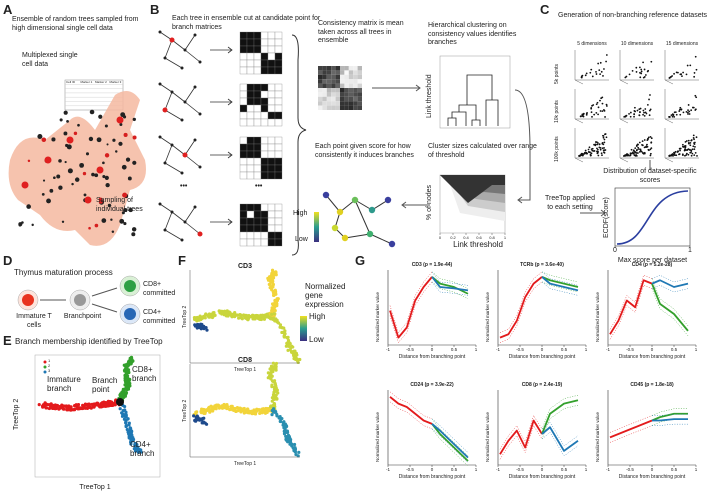  I want to click on text: Sampling of individual trees, so click(119, 205).